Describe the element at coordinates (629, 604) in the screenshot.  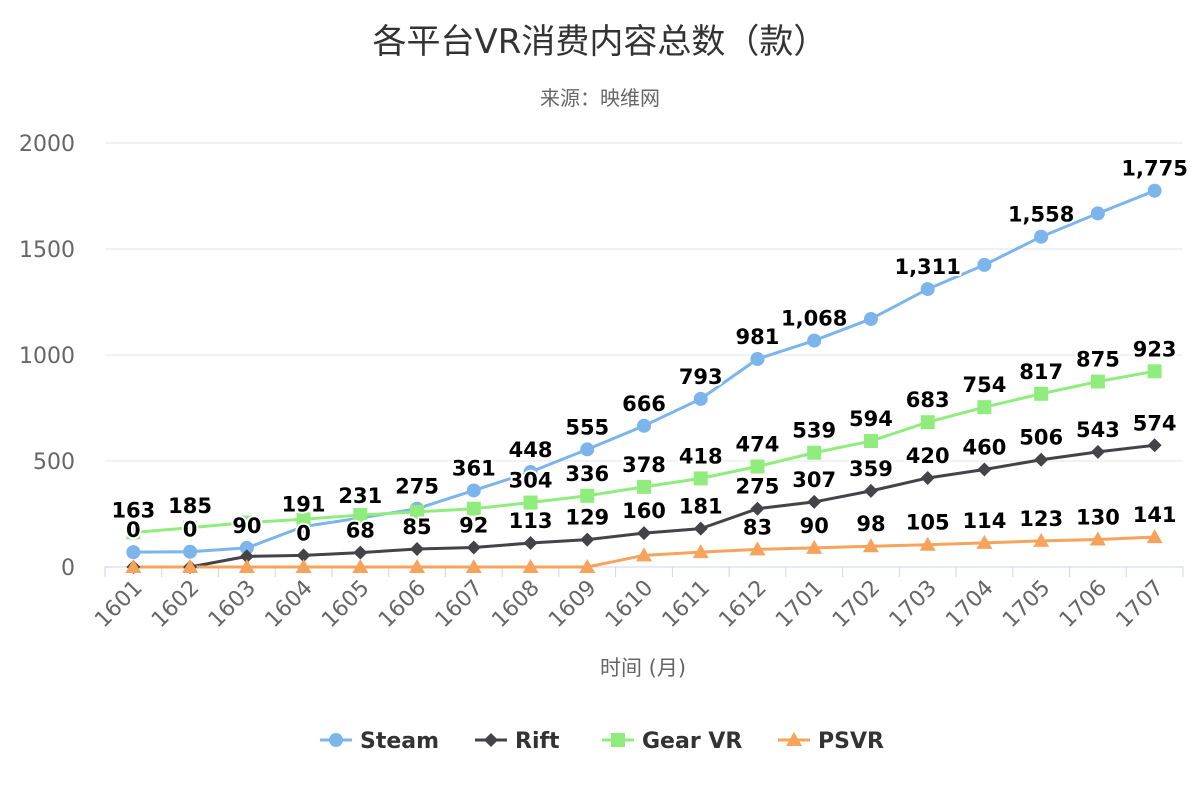
I see `x-tick-label-1610: 1610` at that location.